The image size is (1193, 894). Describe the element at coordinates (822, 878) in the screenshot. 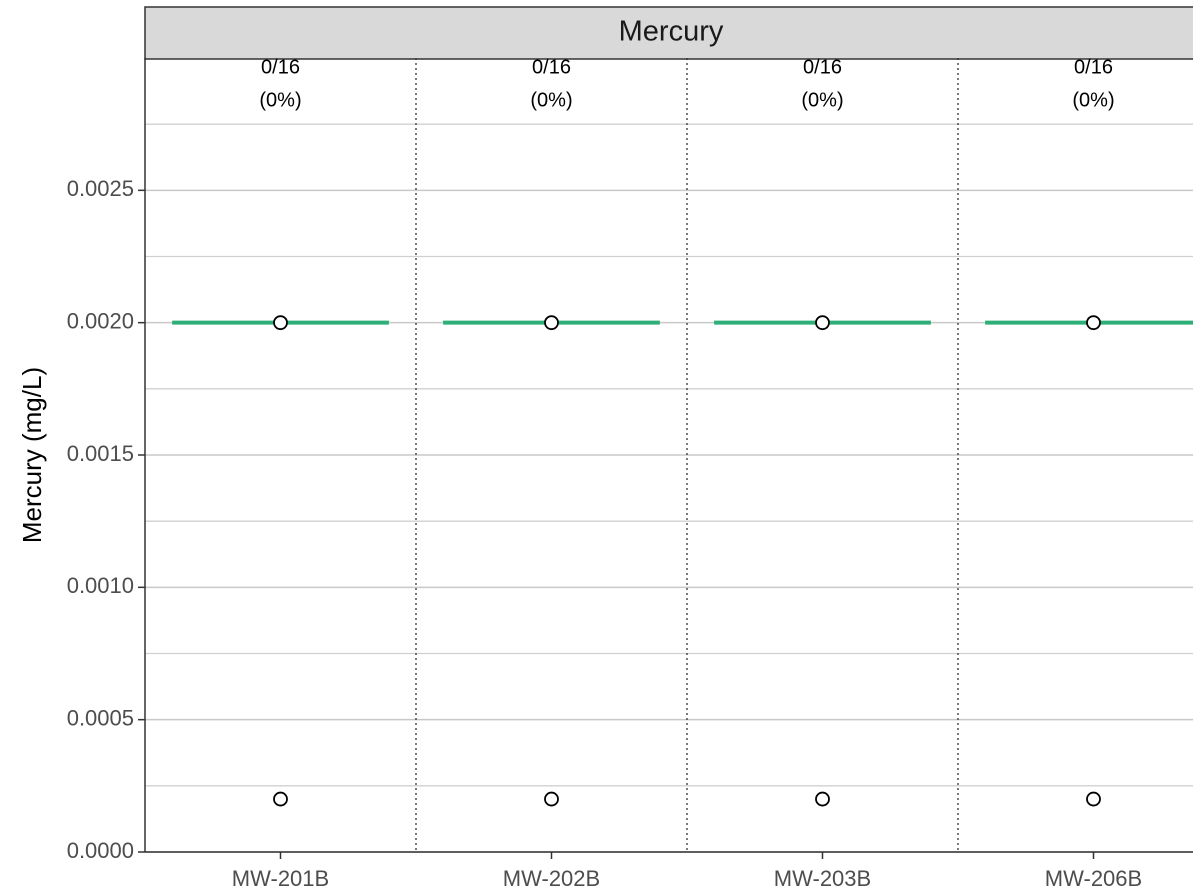

I see `x-tick-label: MW-203B` at that location.